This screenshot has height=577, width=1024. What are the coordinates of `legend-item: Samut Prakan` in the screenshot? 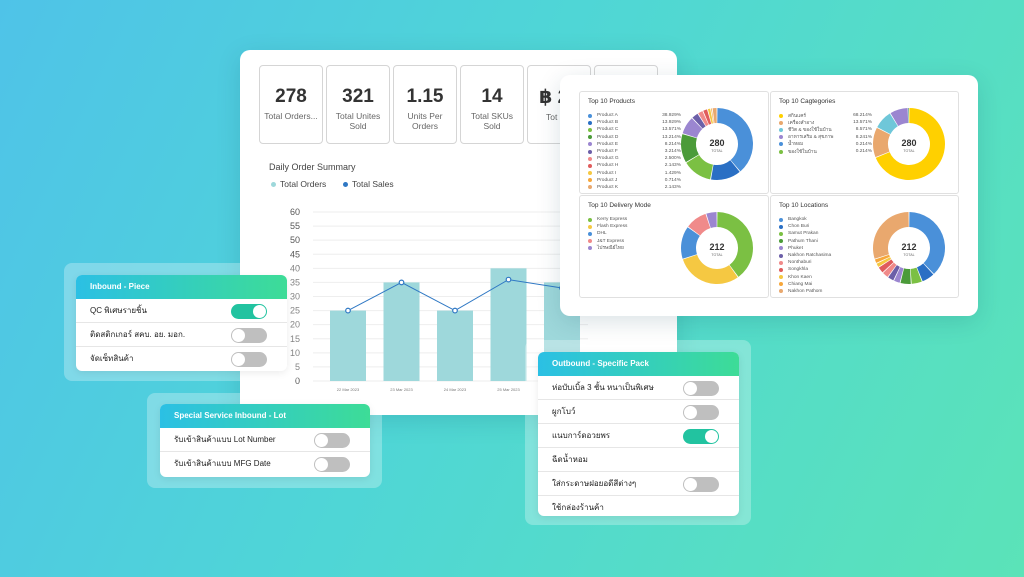 It's located at (825, 233).